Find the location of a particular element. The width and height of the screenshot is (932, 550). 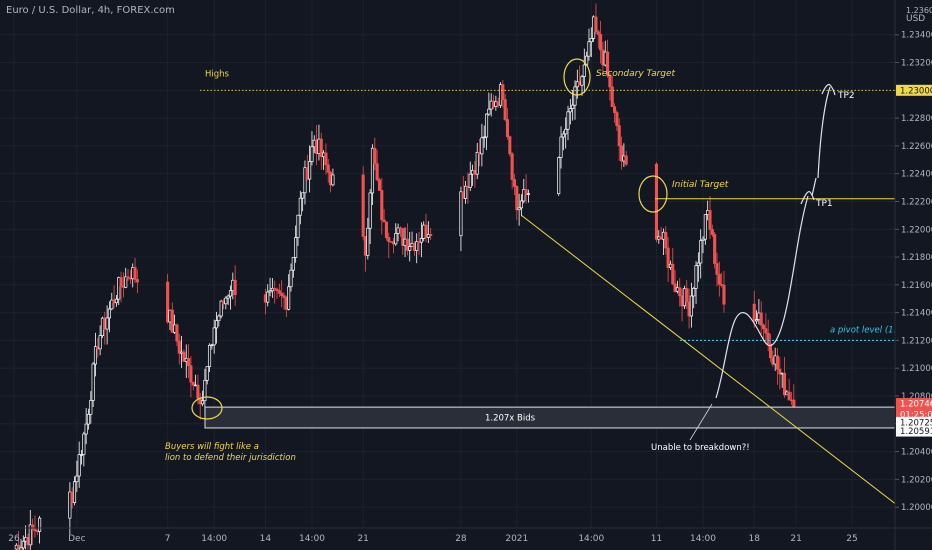

countdown-tag-bg is located at coordinates (914, 415).